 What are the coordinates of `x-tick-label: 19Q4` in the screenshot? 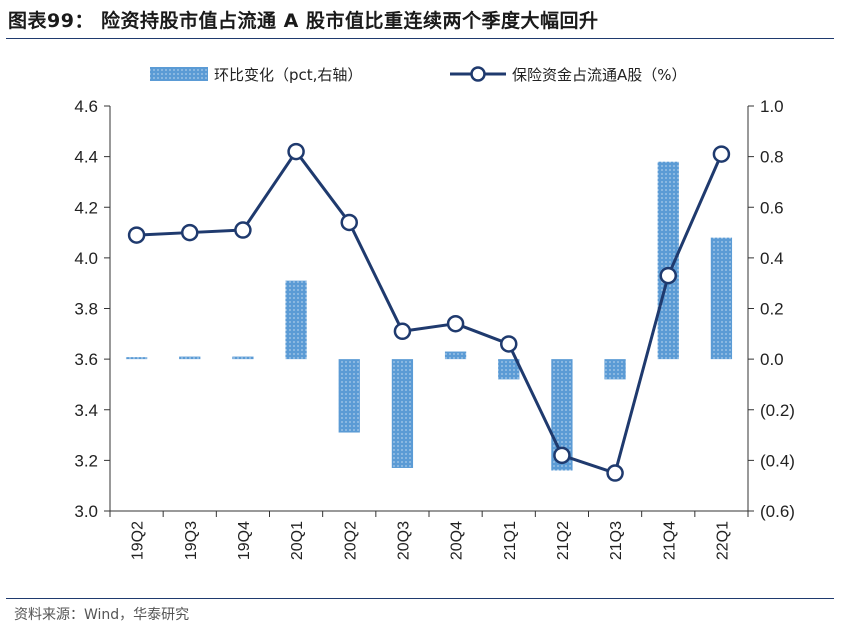 It's located at (244, 540).